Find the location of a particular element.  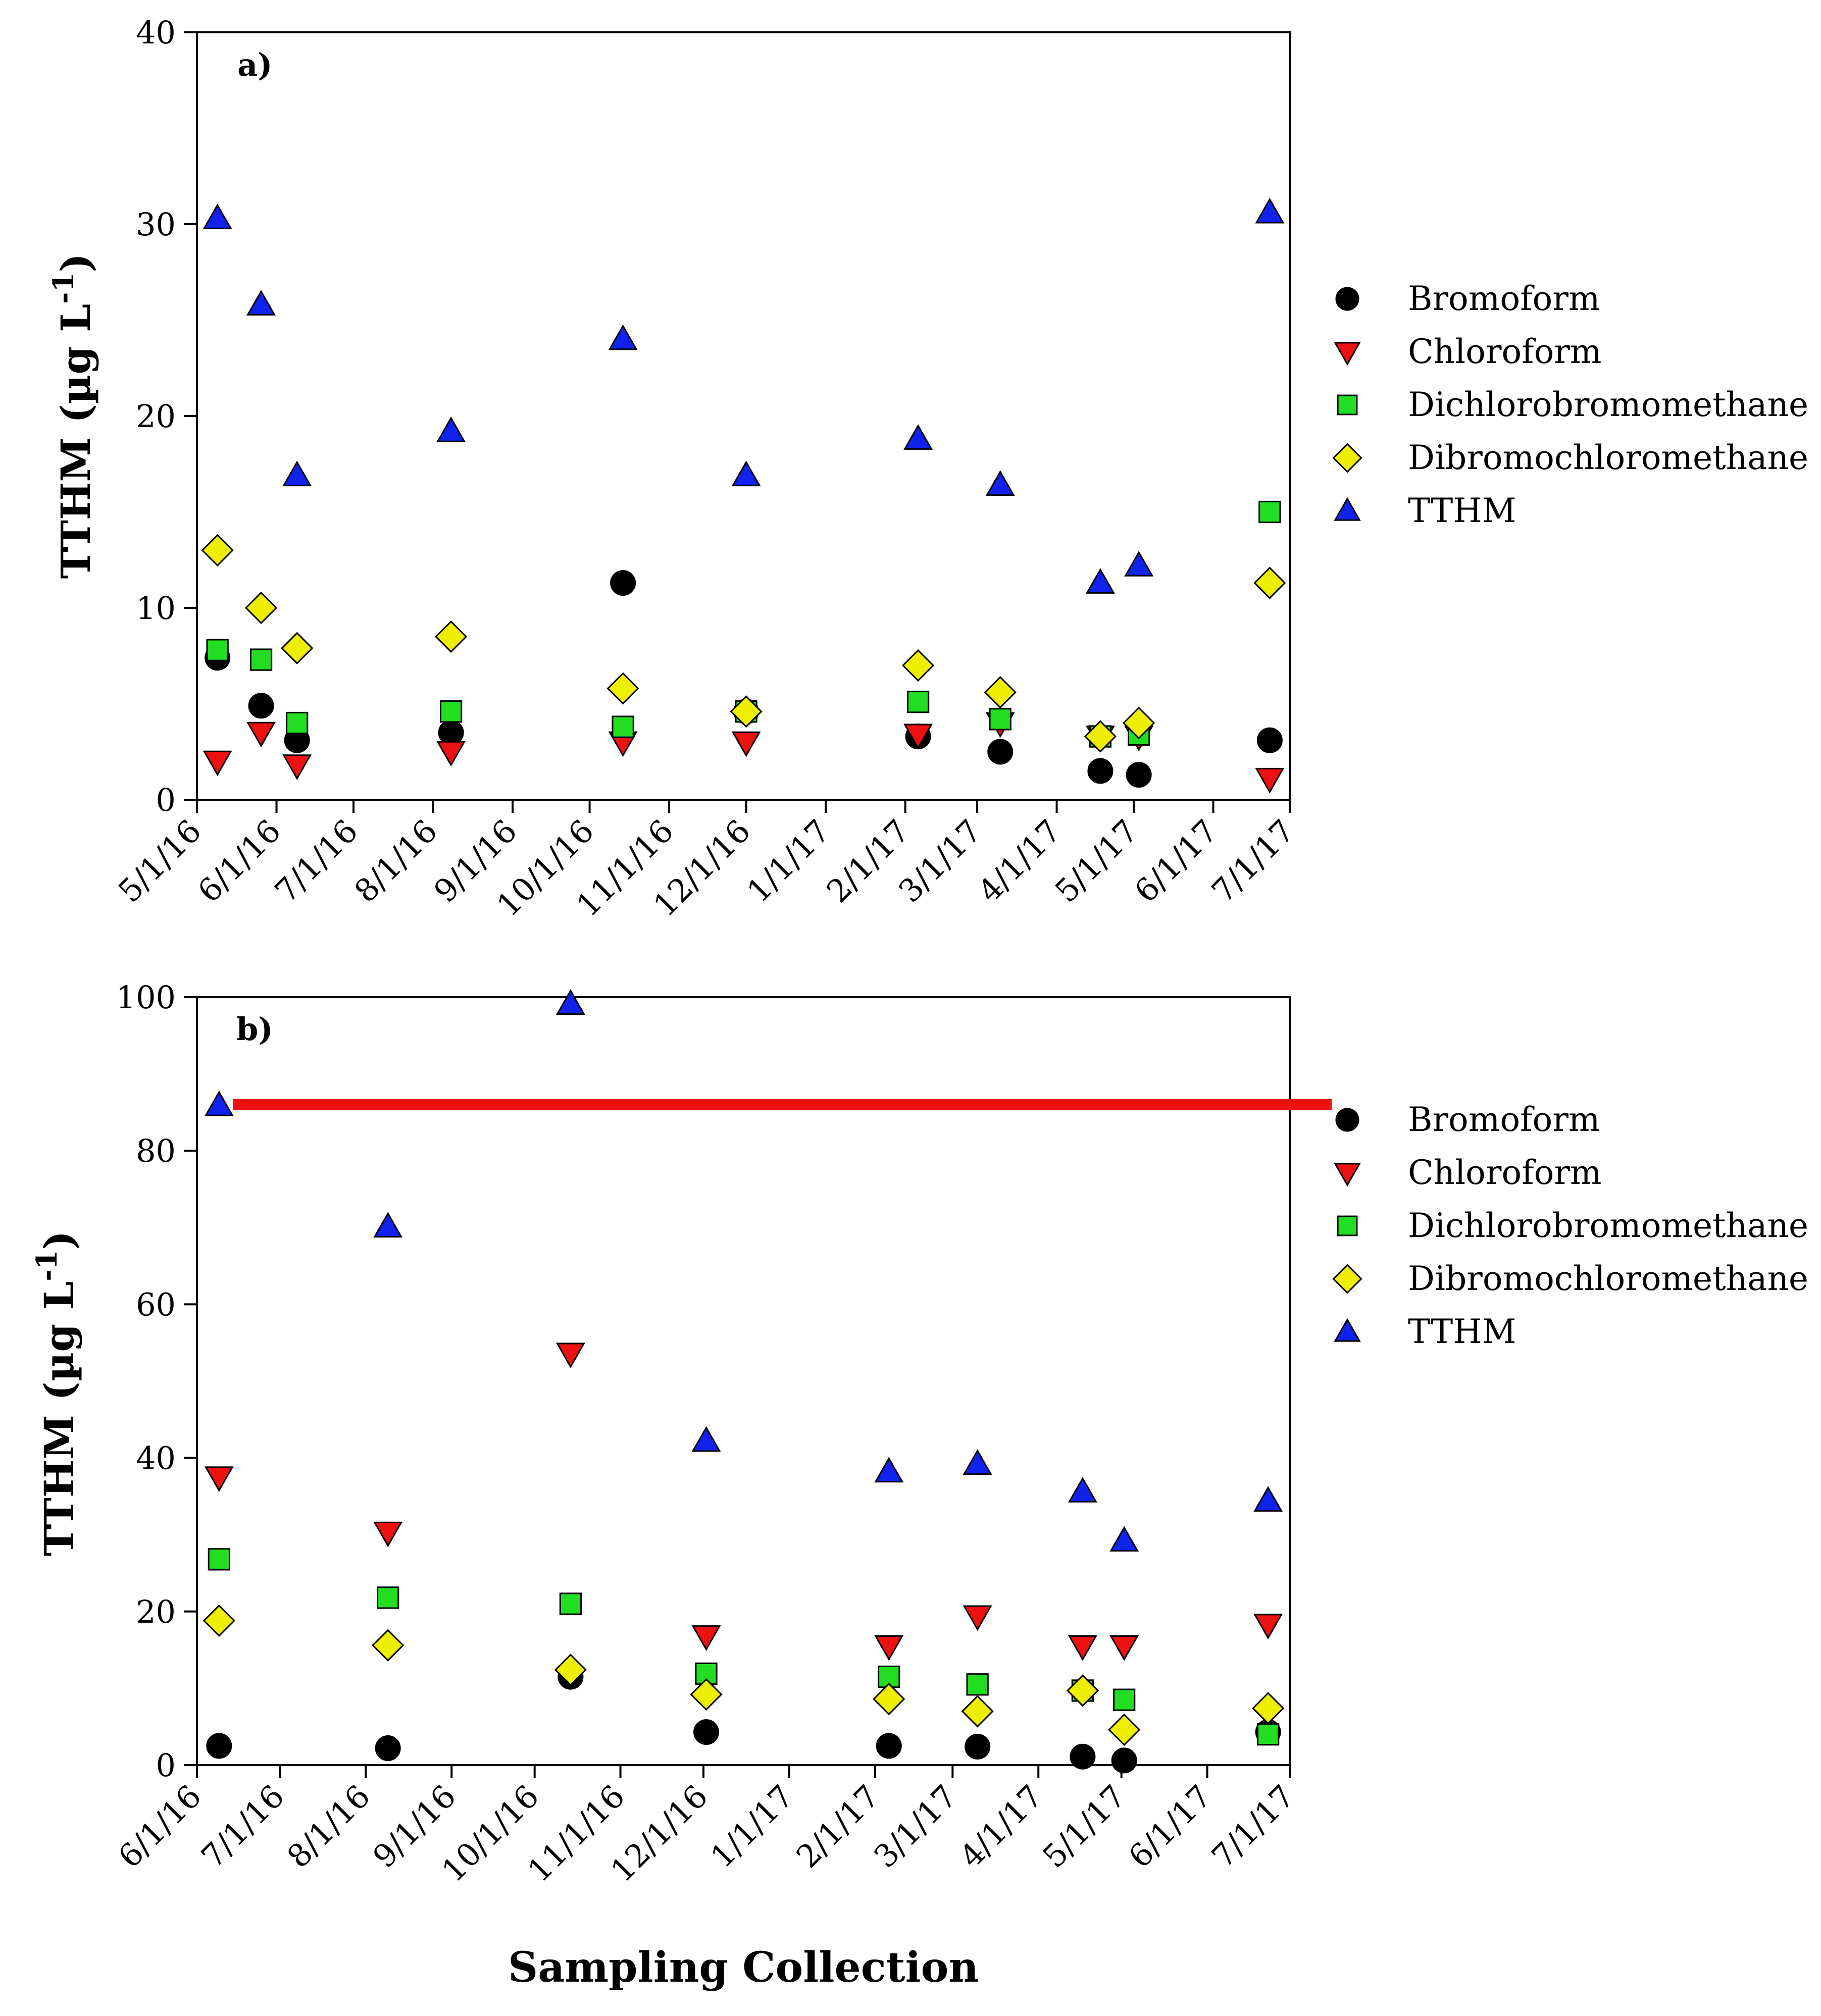

b-legend-label: Dichlorobromomethane is located at coordinates (1608, 1226).